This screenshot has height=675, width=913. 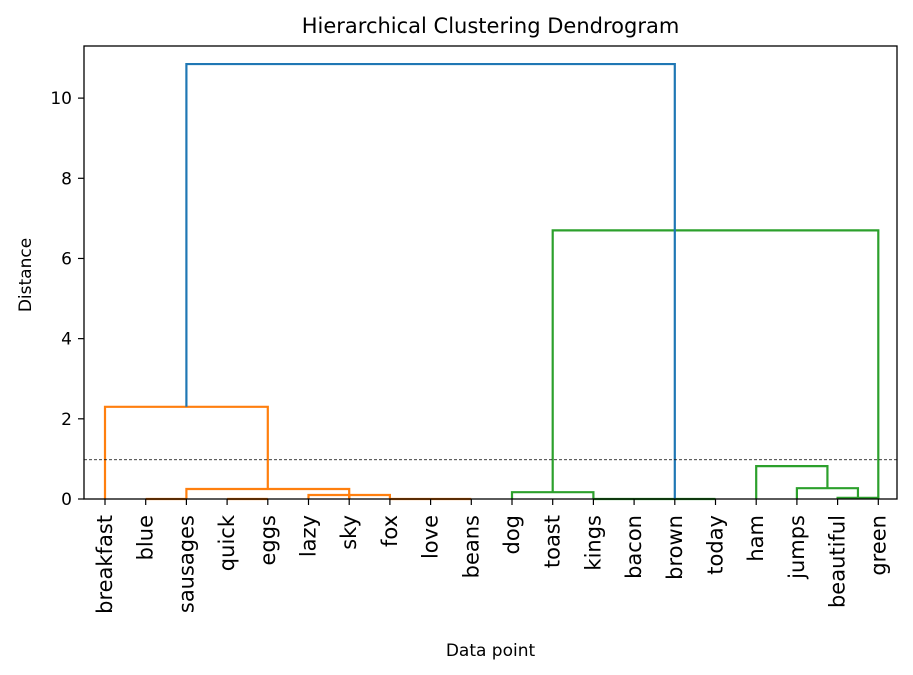 I want to click on leaf-label-jumps: jumps, so click(x=797, y=547).